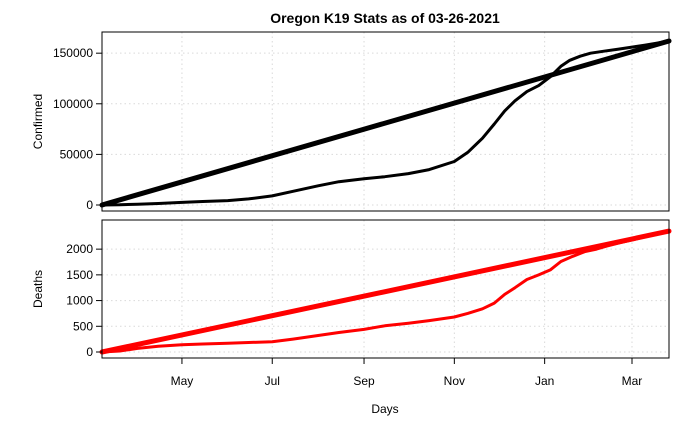 The width and height of the screenshot is (700, 432). Describe the element at coordinates (73, 104) in the screenshot. I see `confirmed-y-tick-label: 100000` at that location.